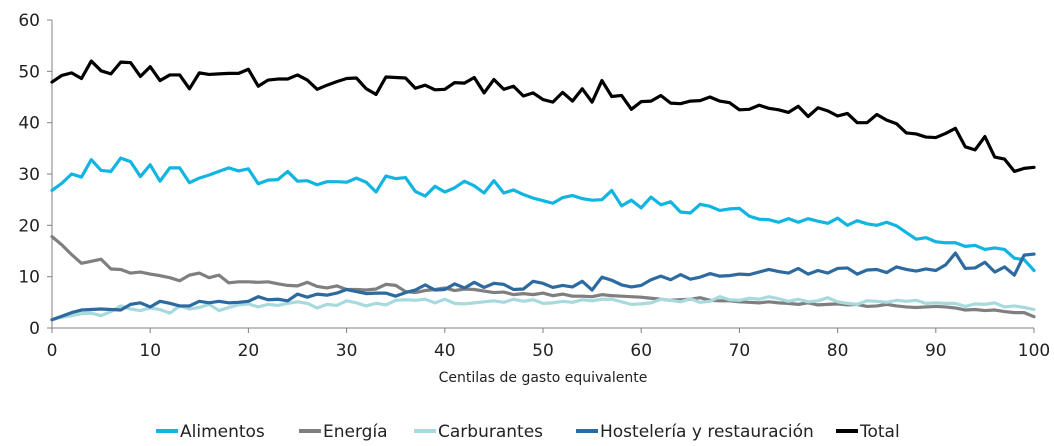  I want to click on y-tick-label: 40, so click(29, 124).